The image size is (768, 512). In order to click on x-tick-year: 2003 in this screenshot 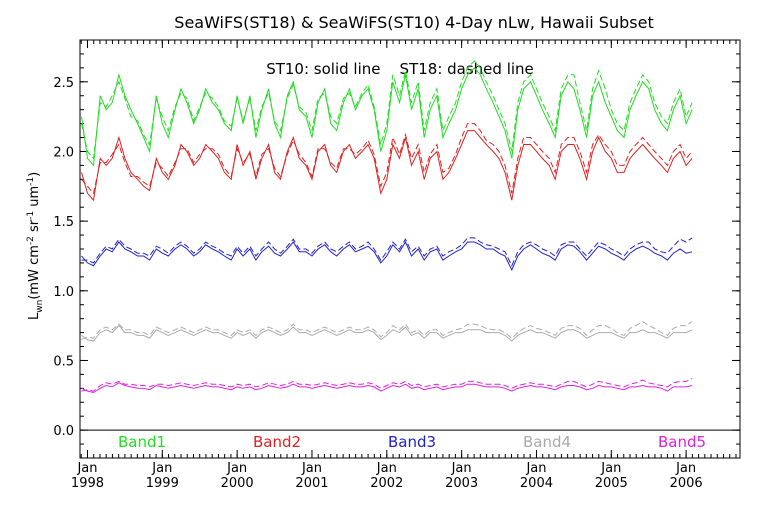, I will do `click(461, 483)`.